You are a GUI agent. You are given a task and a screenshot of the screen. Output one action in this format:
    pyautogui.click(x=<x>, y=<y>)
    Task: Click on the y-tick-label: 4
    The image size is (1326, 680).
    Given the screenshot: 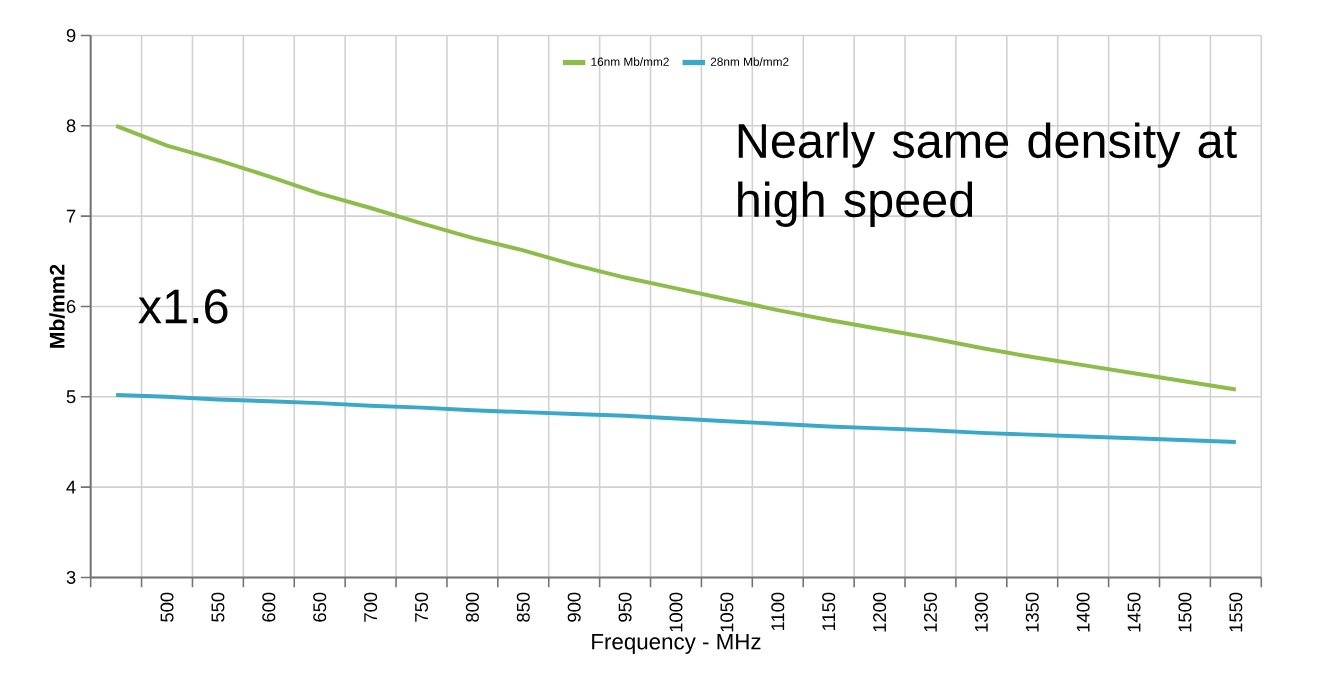 What is the action you would take?
    pyautogui.click(x=71, y=487)
    